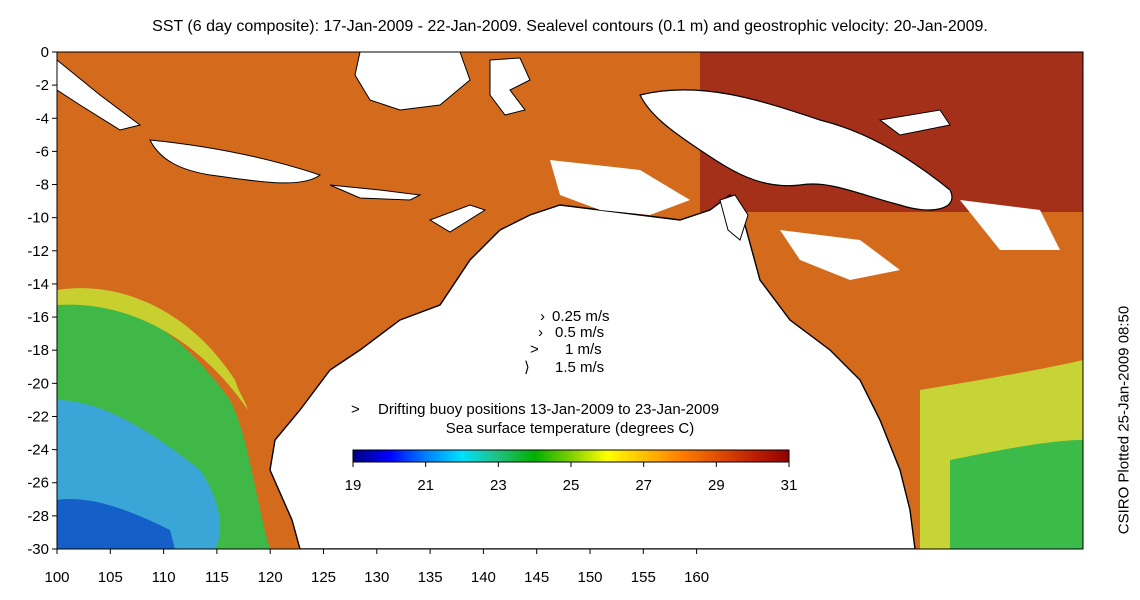 The height and width of the screenshot is (600, 1140). What do you see at coordinates (914, 122) in the screenshot?
I see `new-britain-landmass` at bounding box center [914, 122].